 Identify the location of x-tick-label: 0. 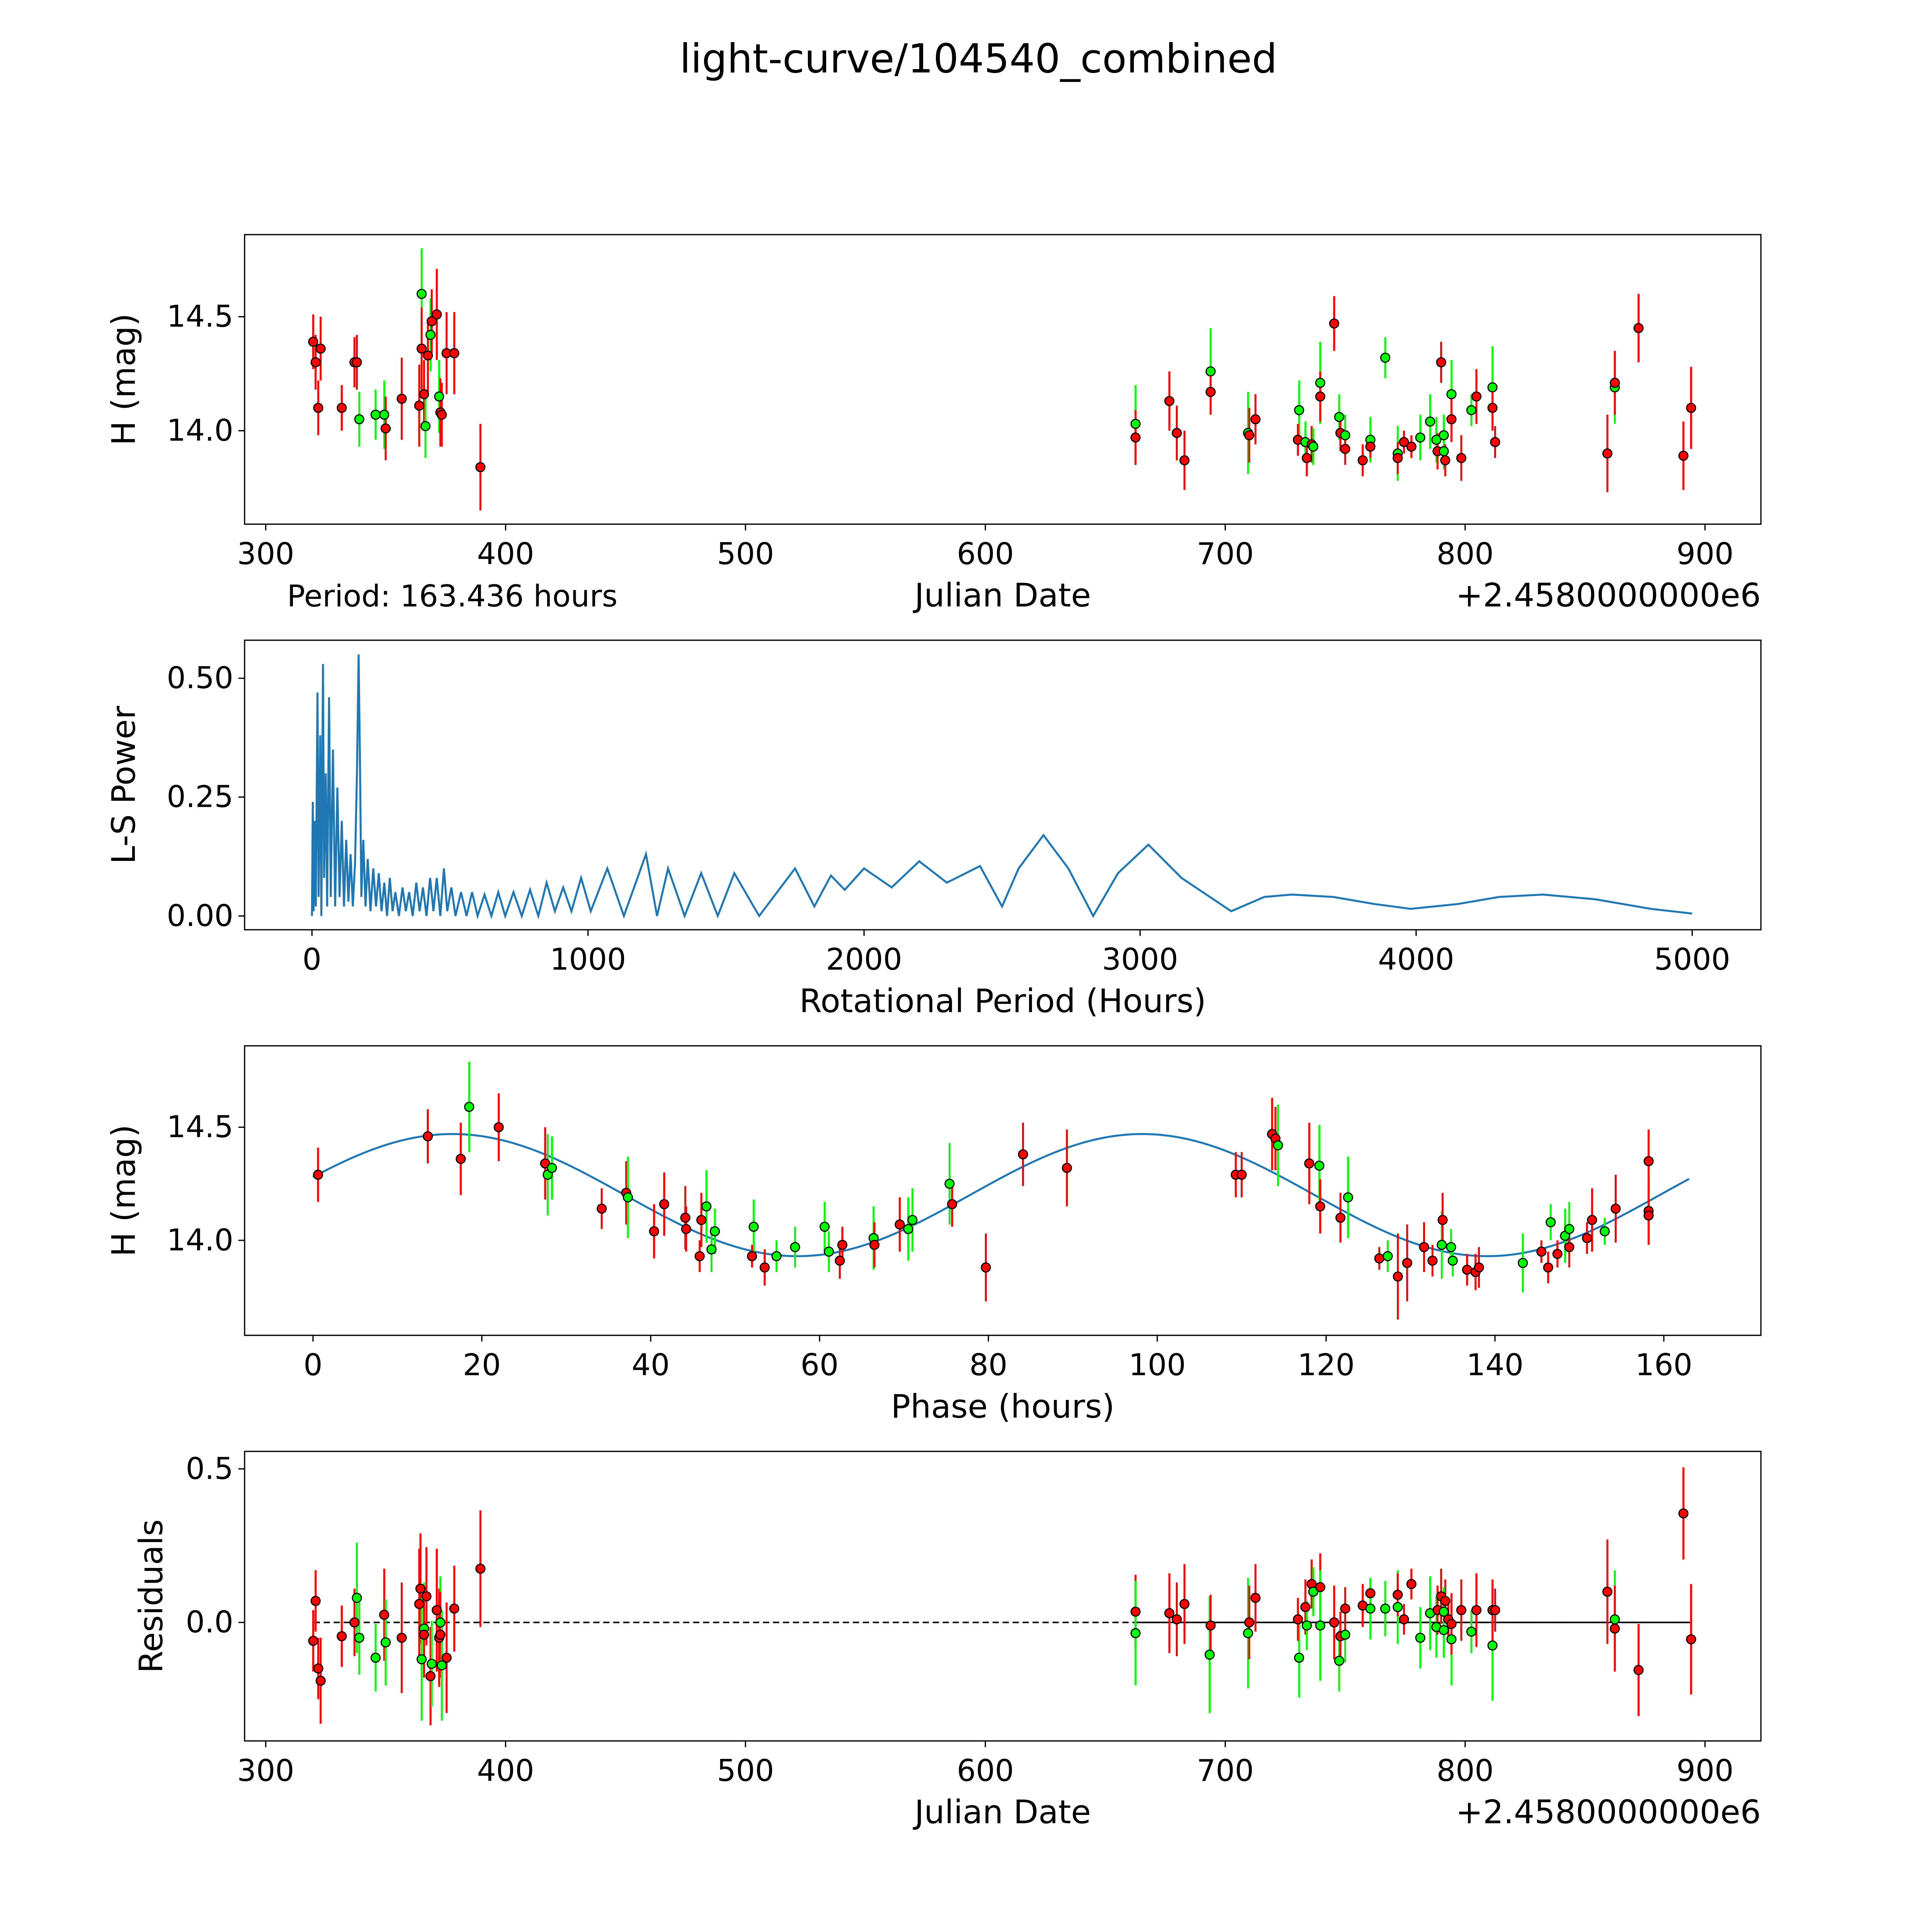
(312, 1366).